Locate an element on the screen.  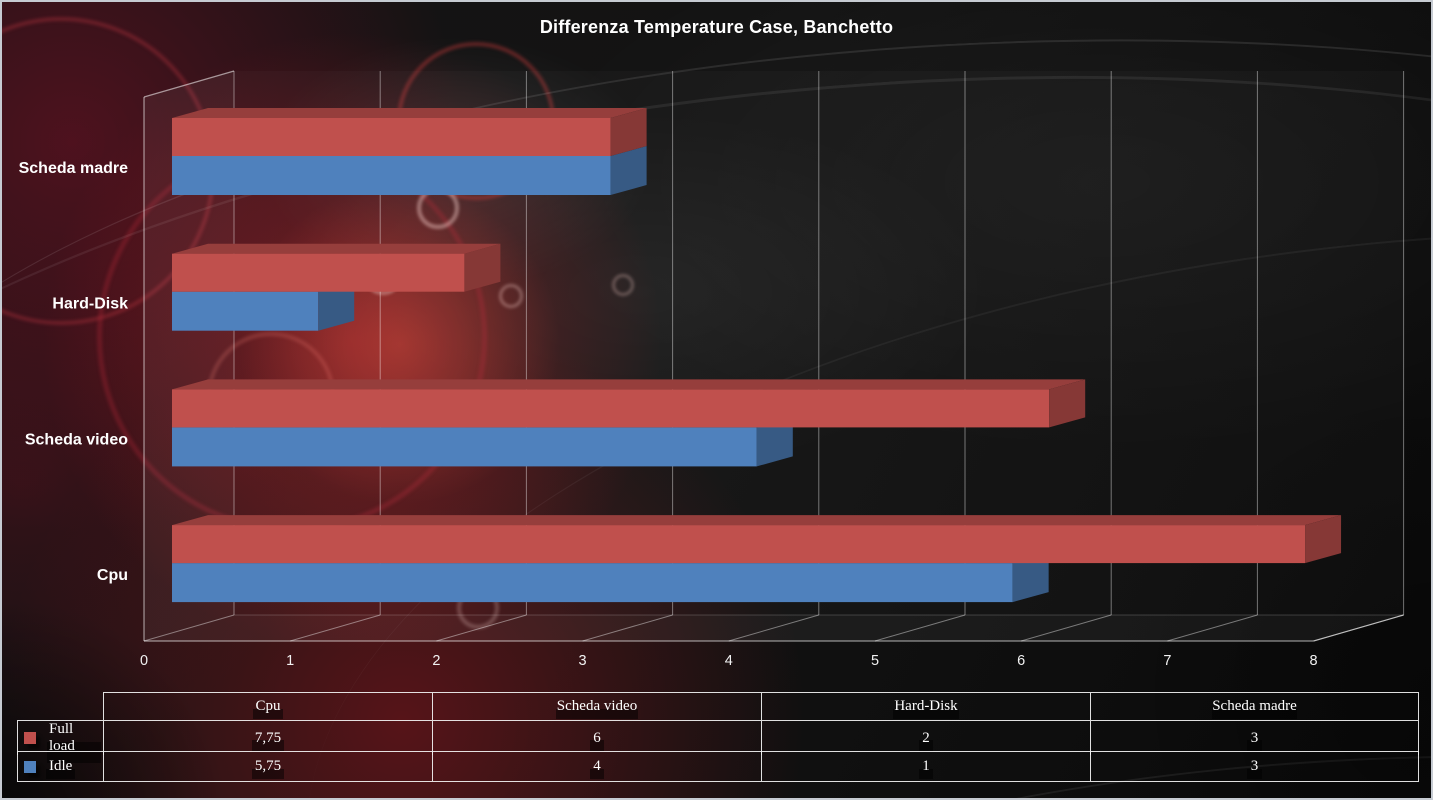
table-row-full-load: Full load 7,75 6 2 3 is located at coordinates (718, 742).